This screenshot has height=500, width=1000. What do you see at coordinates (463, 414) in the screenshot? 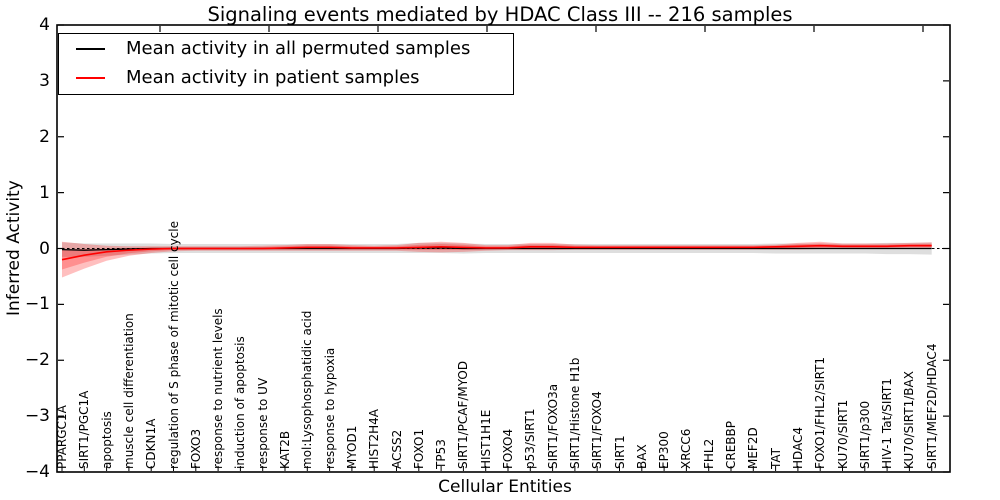
I see `x-tick-label: SIRT1/PCAF/MYOD` at bounding box center [463, 414].